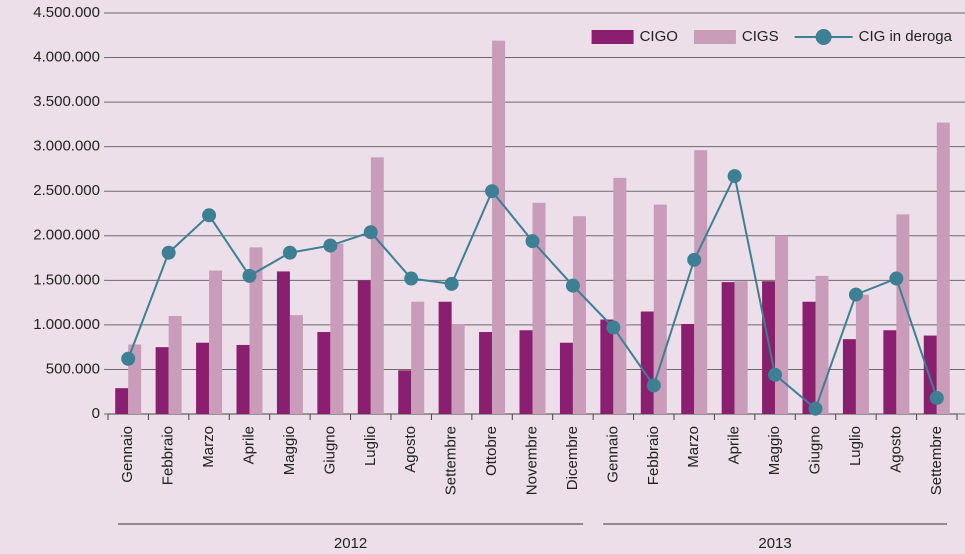  What do you see at coordinates (906, 36) in the screenshot?
I see `legend-label: CIG in deroga` at bounding box center [906, 36].